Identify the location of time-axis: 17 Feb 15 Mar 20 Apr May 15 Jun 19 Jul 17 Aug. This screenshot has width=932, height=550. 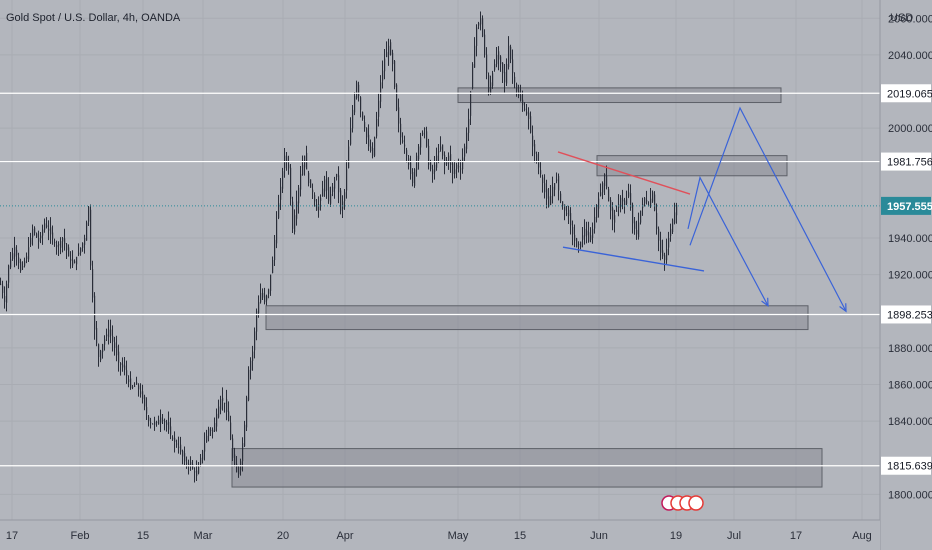
(440, 534).